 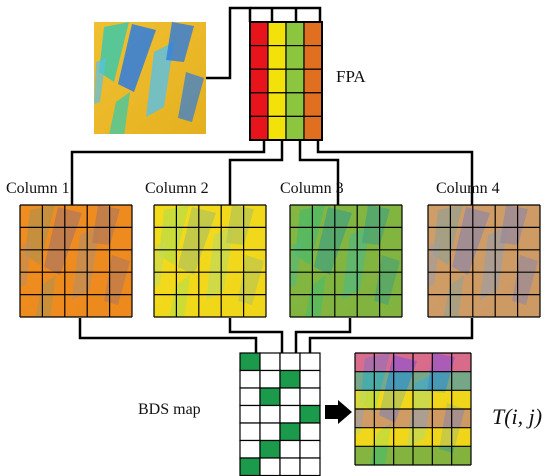 What do you see at coordinates (177, 188) in the screenshot?
I see `column-label-2: Column 2` at bounding box center [177, 188].